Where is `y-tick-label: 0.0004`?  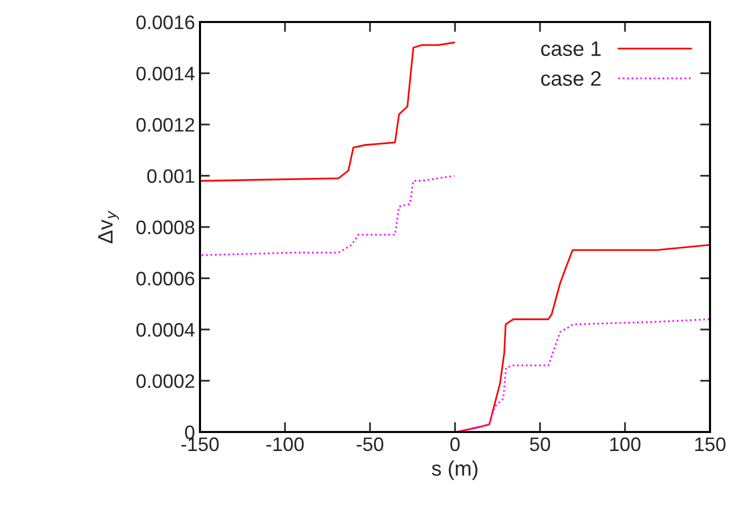 y-tick-label: 0.0004 is located at coordinates (165, 329).